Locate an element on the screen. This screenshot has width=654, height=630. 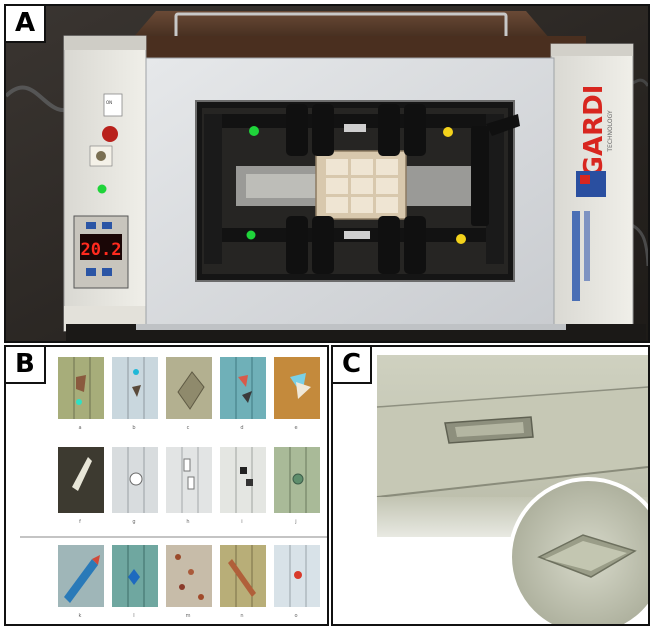
brand-subtitle: TECHNOLOGY is located at coordinates (610, 131).